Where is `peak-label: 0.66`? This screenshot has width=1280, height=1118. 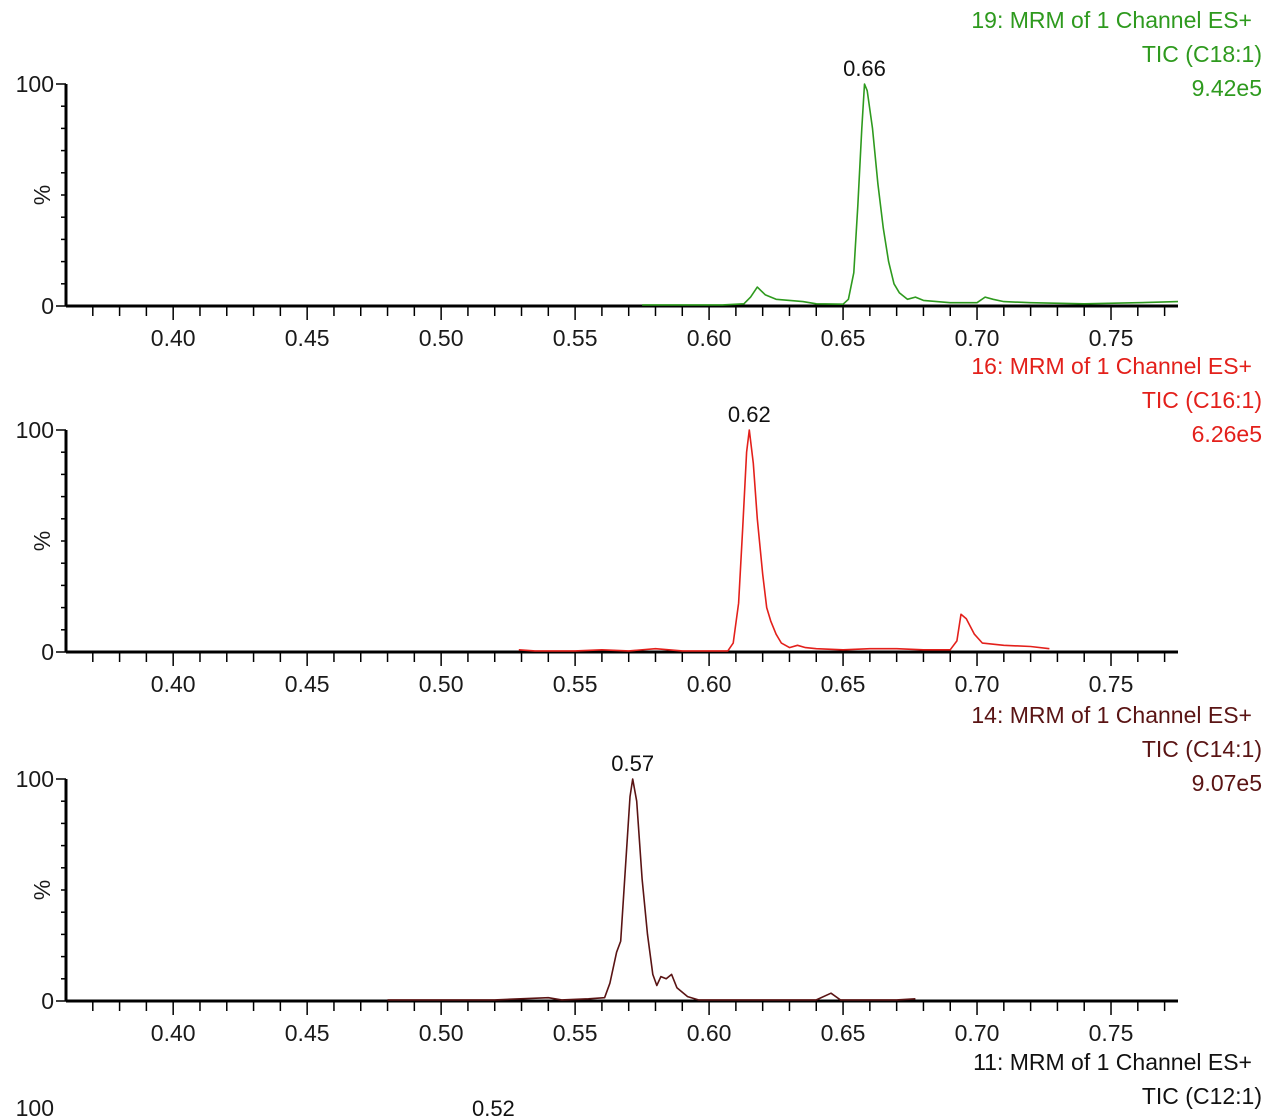 peak-label: 0.66 is located at coordinates (864, 68).